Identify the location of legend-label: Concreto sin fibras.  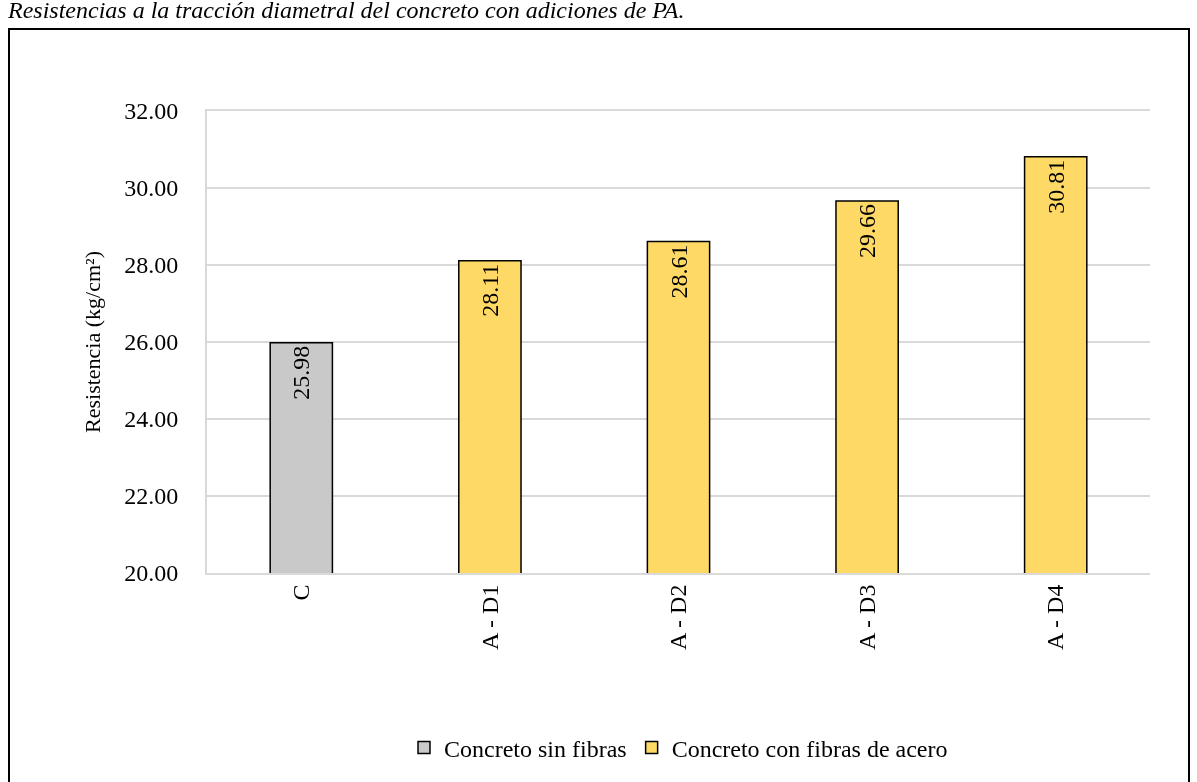
(535, 748).